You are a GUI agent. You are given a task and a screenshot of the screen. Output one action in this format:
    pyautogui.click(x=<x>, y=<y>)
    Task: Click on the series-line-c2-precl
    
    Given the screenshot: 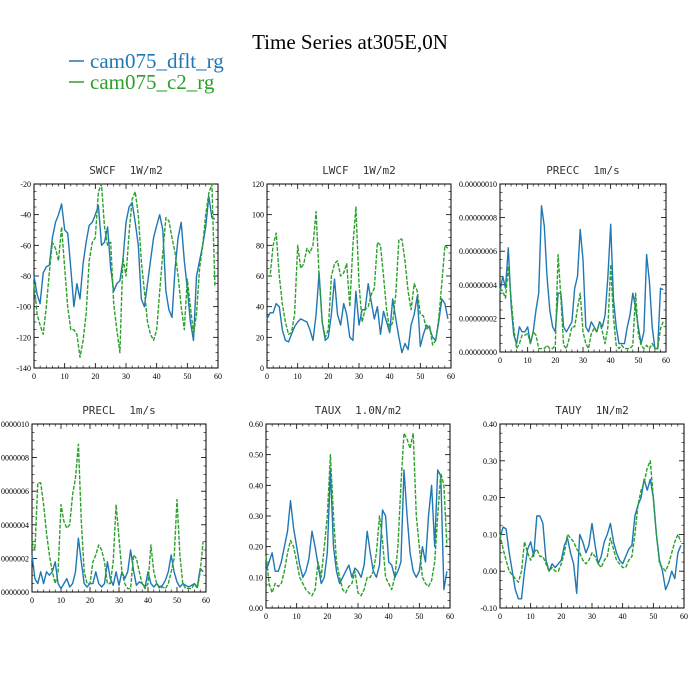 What is the action you would take?
    pyautogui.click(x=117, y=516)
    